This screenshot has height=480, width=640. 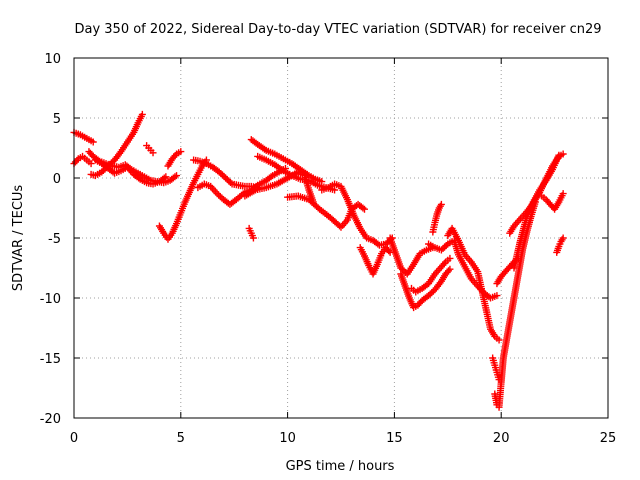 I want to click on y-tick-label: 10, so click(x=52, y=59).